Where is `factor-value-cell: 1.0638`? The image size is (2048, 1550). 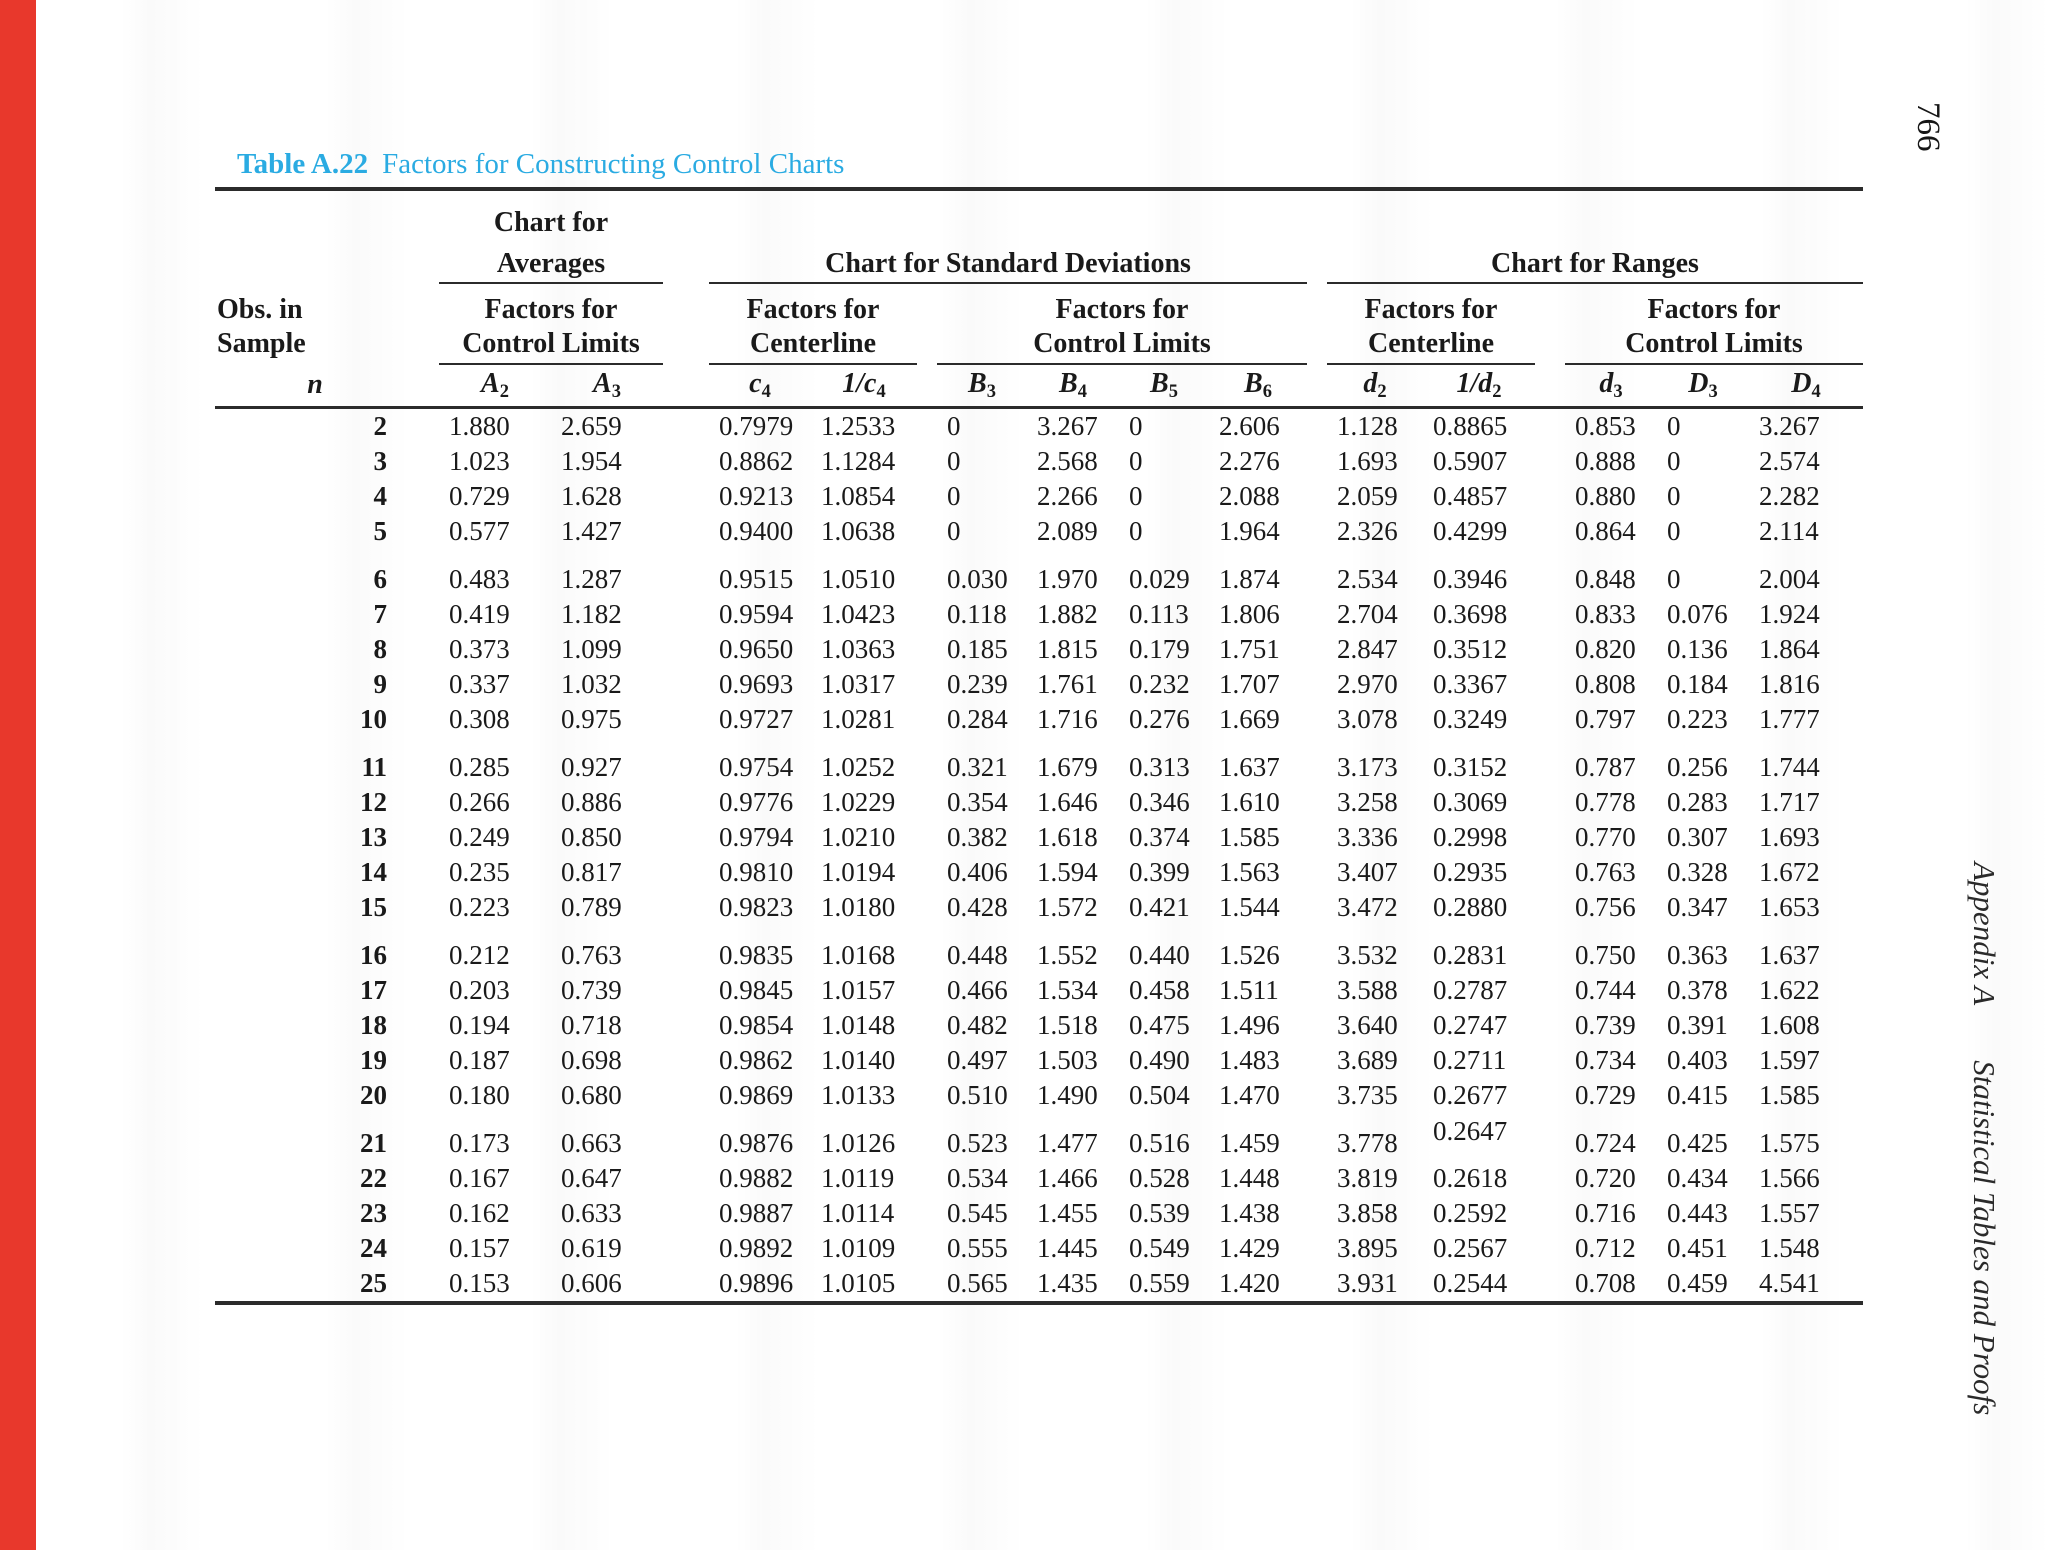 factor-value-cell: 1.0638 is located at coordinates (858, 531).